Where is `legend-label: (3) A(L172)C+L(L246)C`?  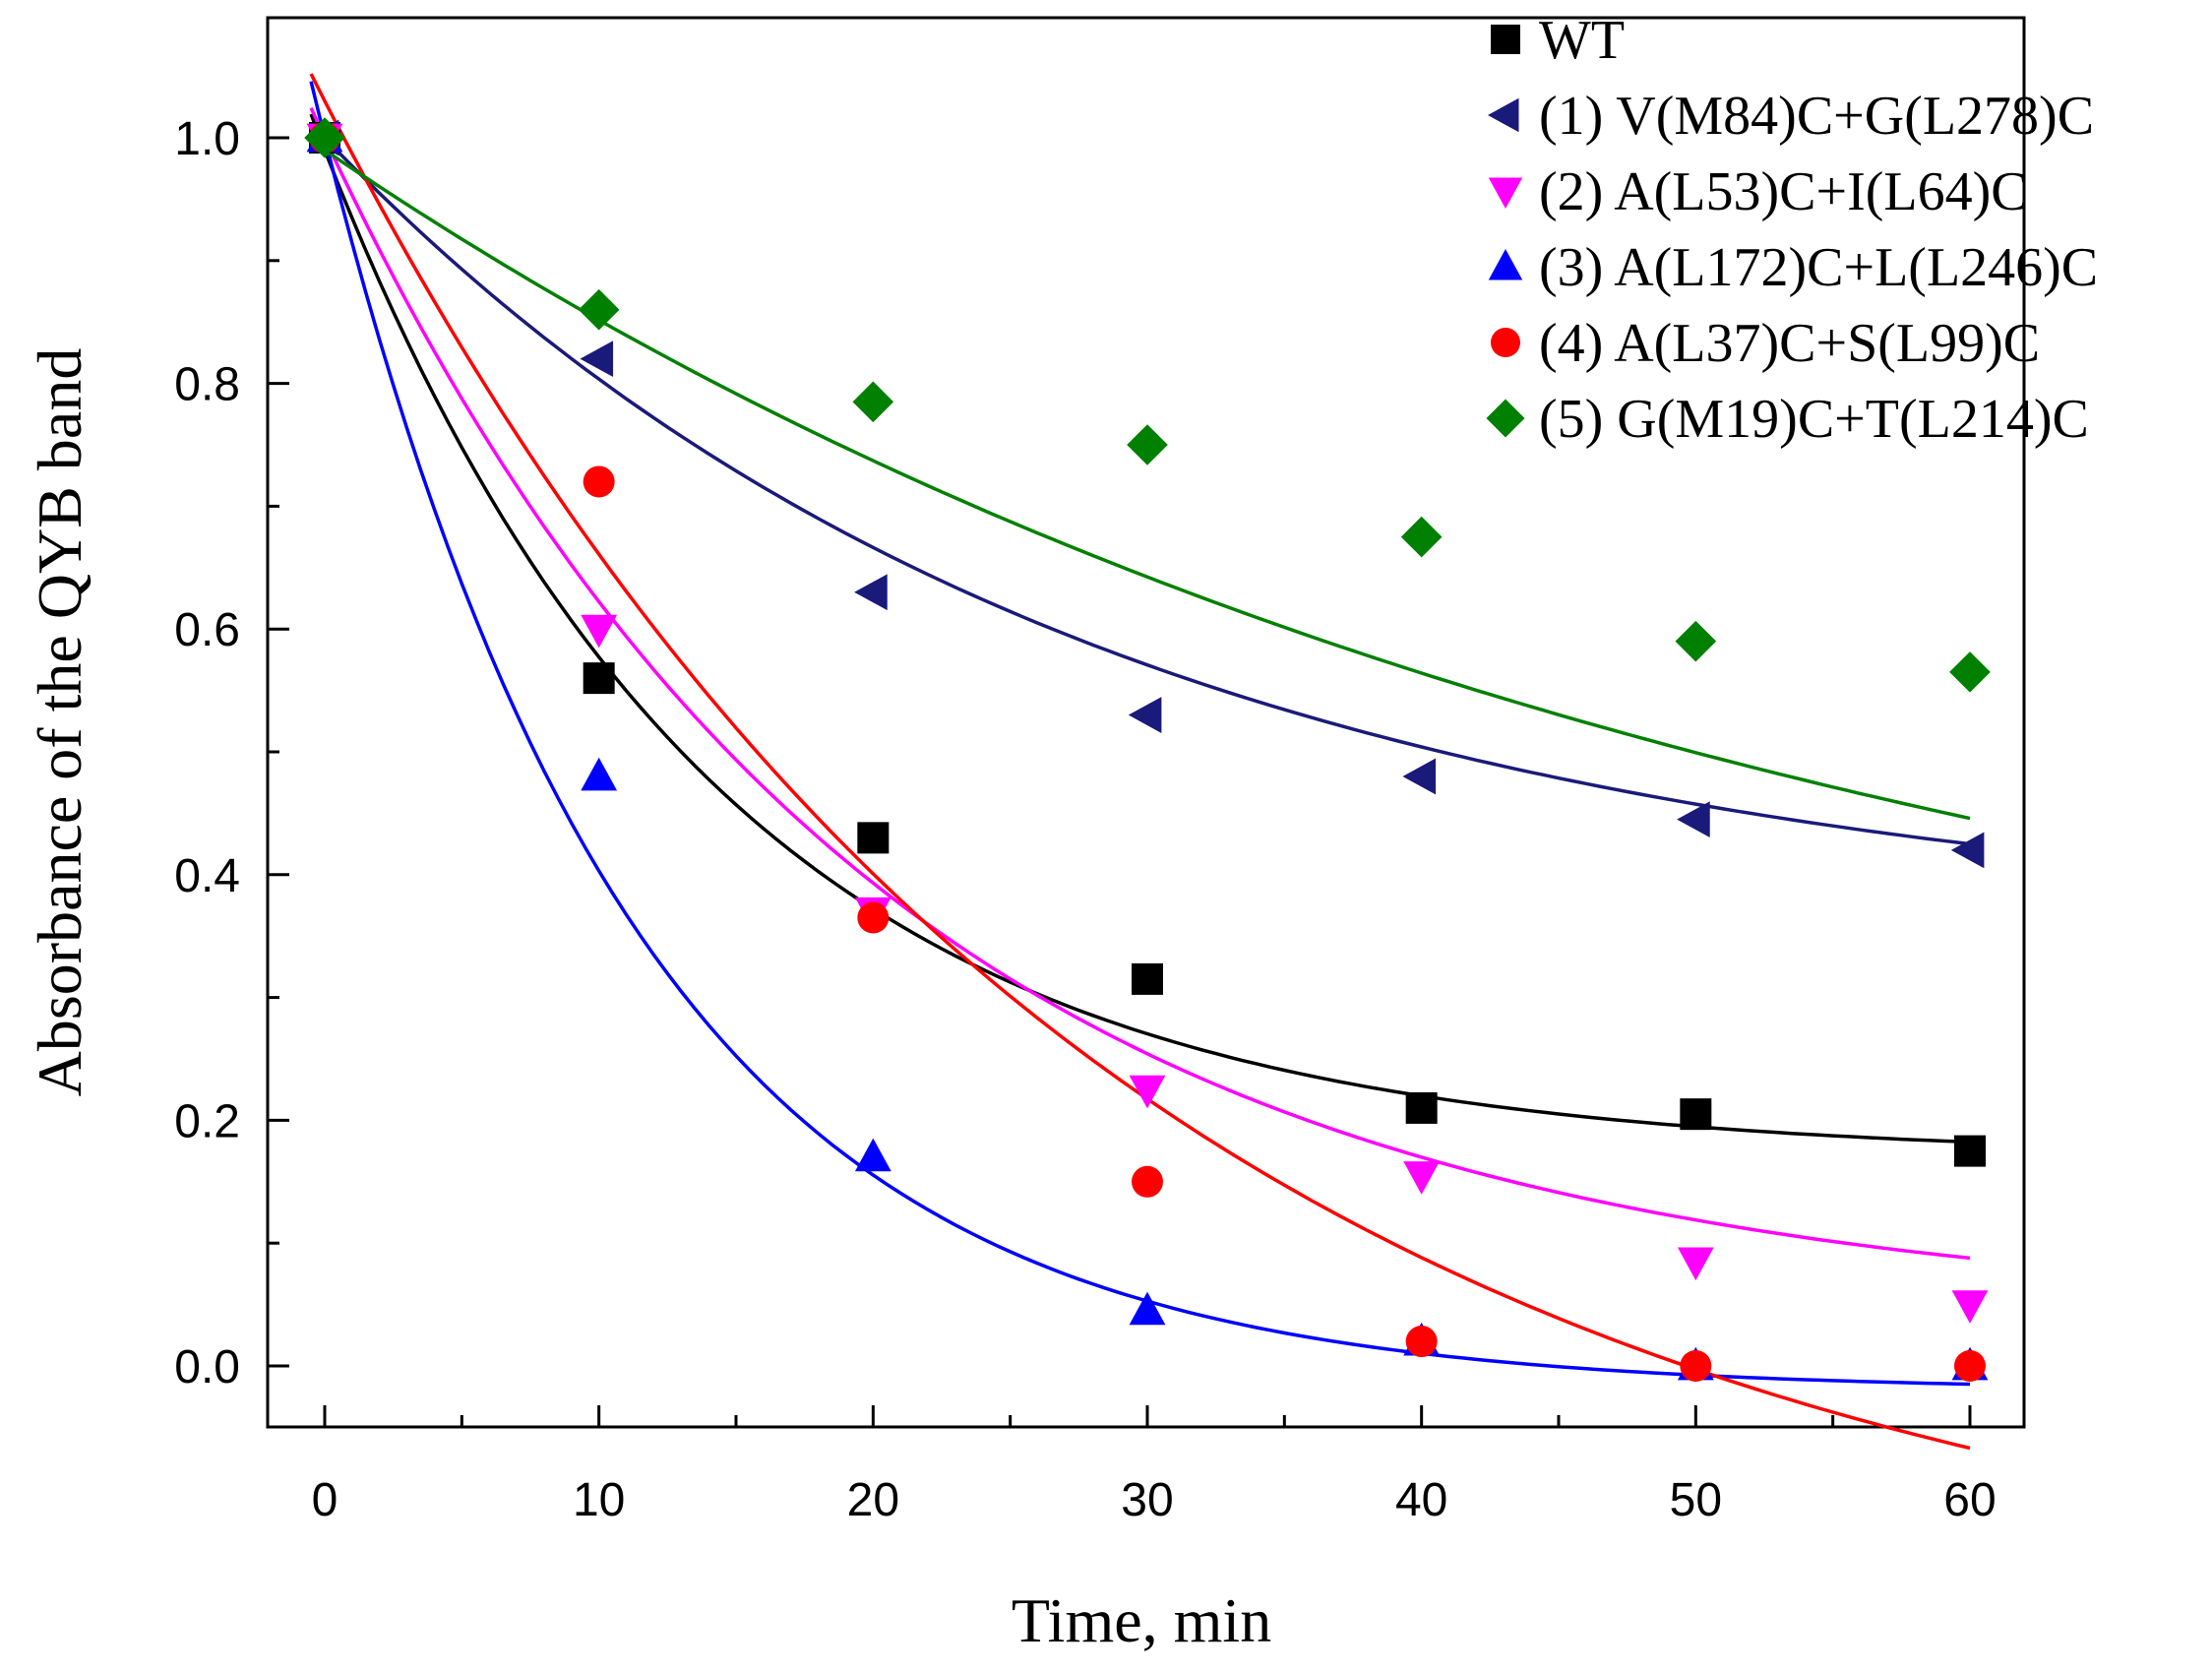 legend-label: (3) A(L172)C+L(L246)C is located at coordinates (1818, 267).